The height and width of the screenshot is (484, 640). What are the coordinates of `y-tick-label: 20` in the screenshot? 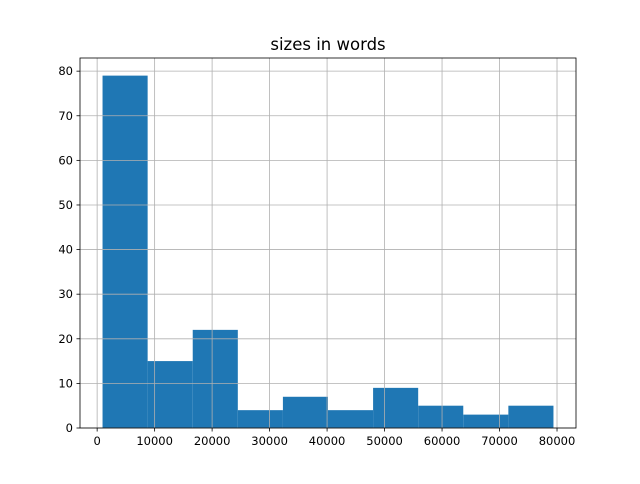 It's located at (65, 339).